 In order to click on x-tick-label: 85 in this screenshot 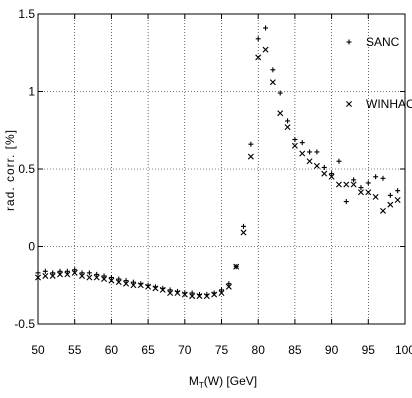, I will do `click(295, 350)`.